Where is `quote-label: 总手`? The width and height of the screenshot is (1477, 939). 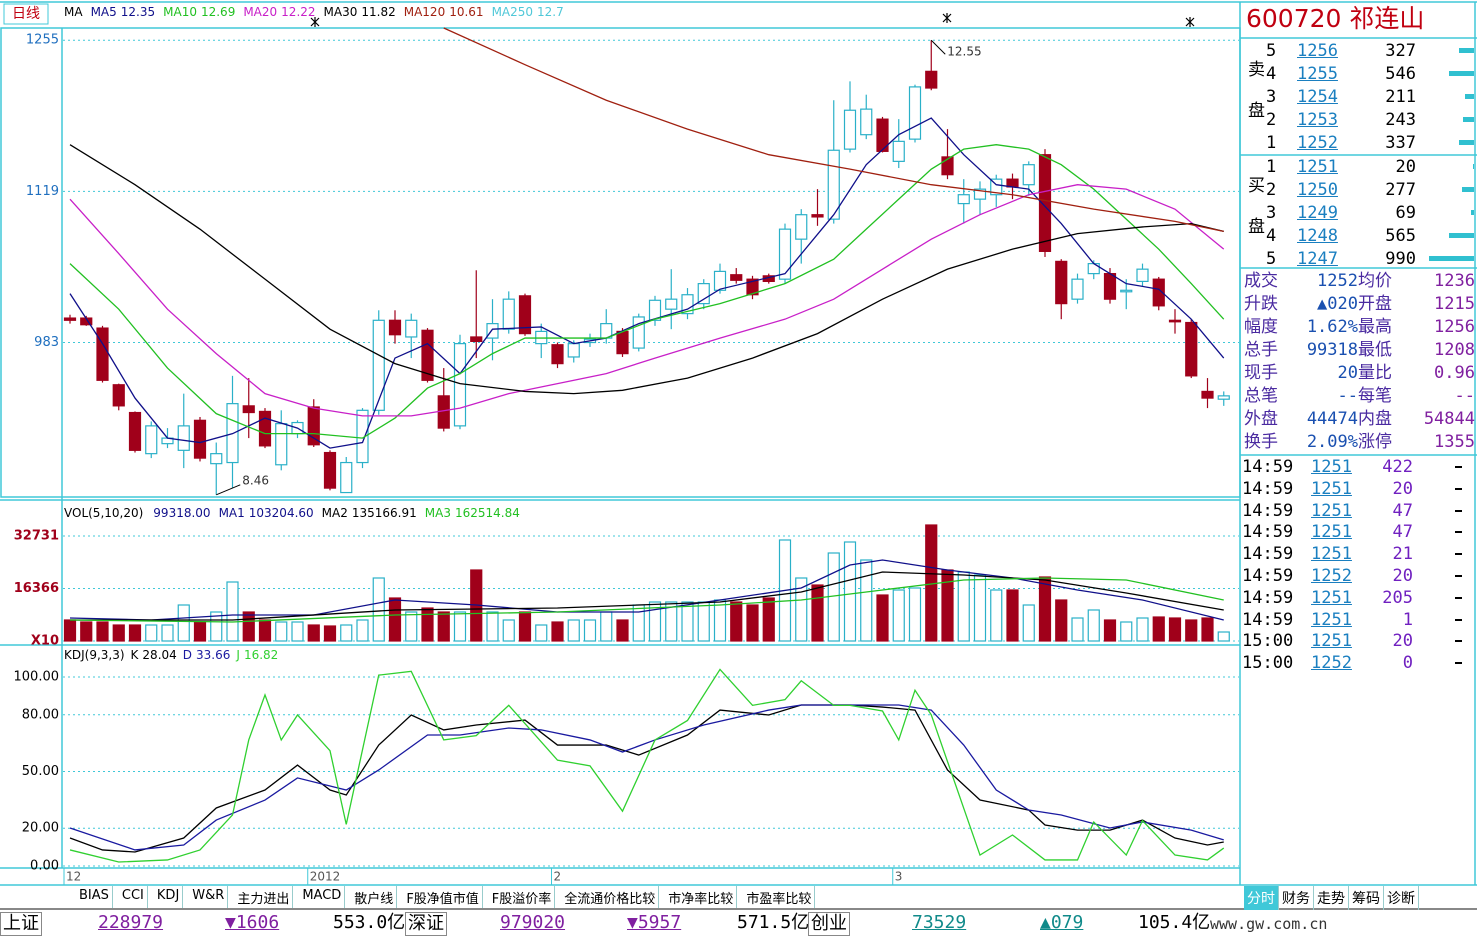 quote-label: 总手 is located at coordinates (1261, 350).